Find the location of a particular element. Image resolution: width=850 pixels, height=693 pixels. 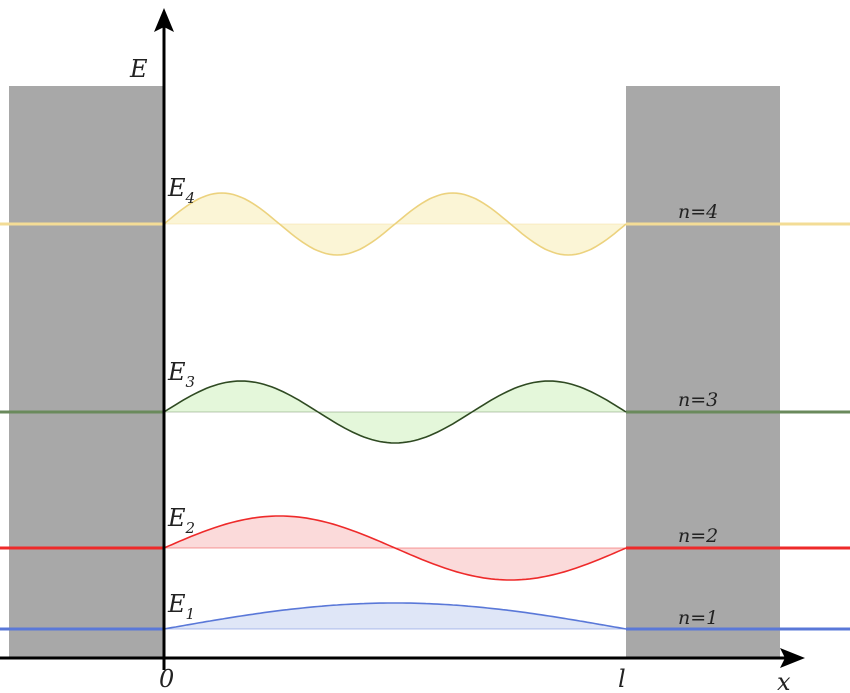

x-axis-label: x is located at coordinates (784, 680).